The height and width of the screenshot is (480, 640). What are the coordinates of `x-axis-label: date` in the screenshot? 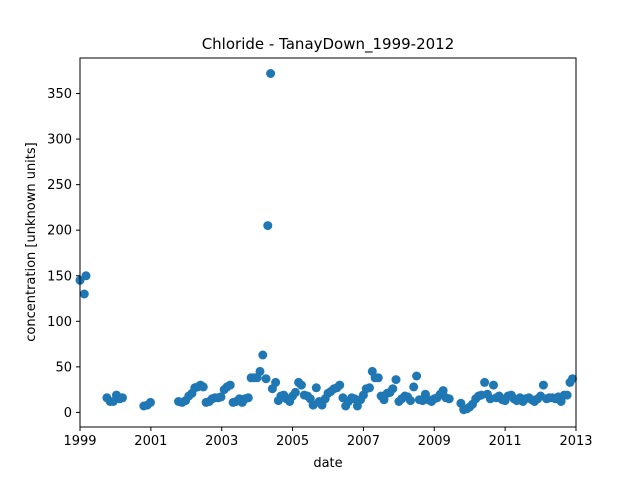 It's located at (327, 463).